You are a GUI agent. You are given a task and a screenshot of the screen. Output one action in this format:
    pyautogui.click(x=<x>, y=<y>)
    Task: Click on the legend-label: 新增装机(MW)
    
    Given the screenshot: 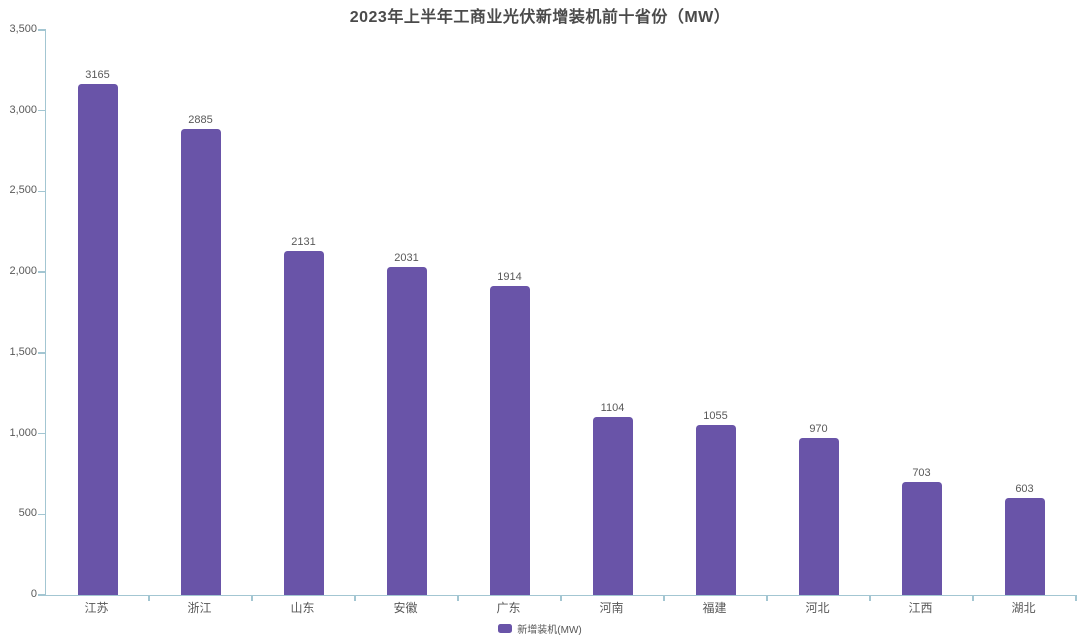 What is the action you would take?
    pyautogui.click(x=549, y=630)
    